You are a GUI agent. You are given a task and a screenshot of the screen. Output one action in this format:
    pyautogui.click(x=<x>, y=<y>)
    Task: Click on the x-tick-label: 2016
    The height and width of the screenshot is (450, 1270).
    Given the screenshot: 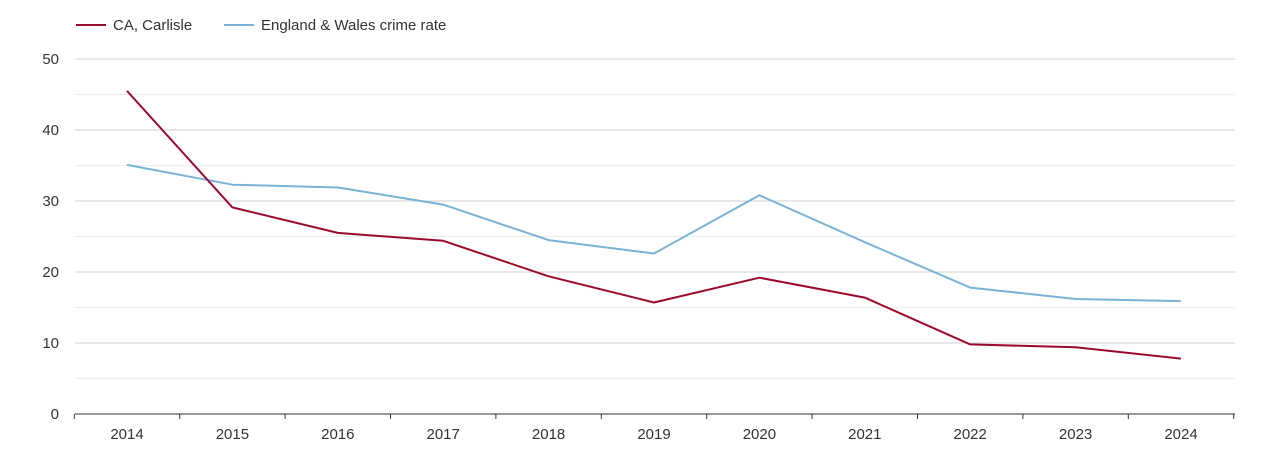 What is the action you would take?
    pyautogui.click(x=337, y=434)
    